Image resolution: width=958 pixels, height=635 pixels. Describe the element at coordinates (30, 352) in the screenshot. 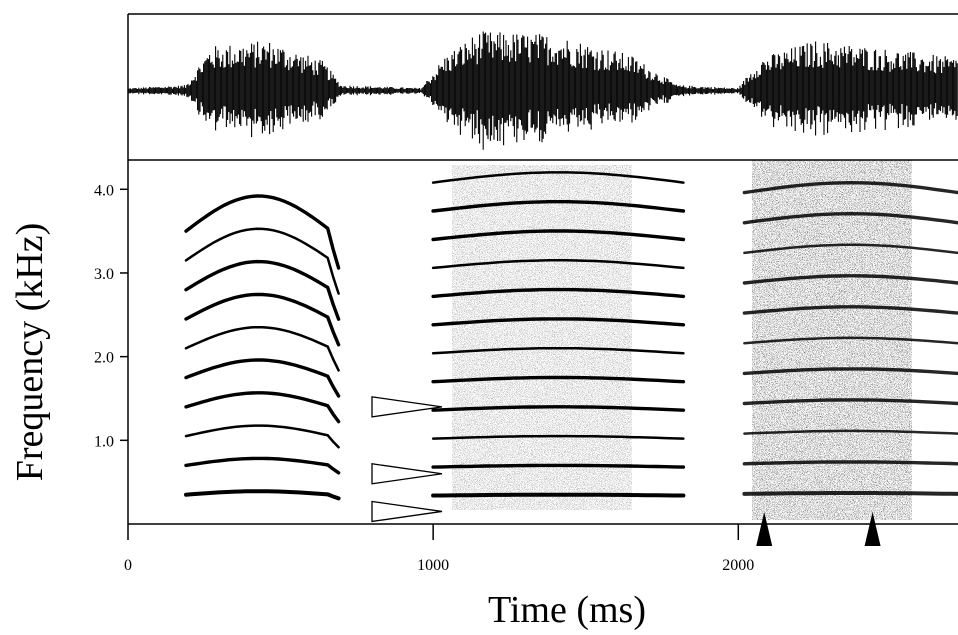

I see `y-axis-title: Frequency (kHz)` at that location.